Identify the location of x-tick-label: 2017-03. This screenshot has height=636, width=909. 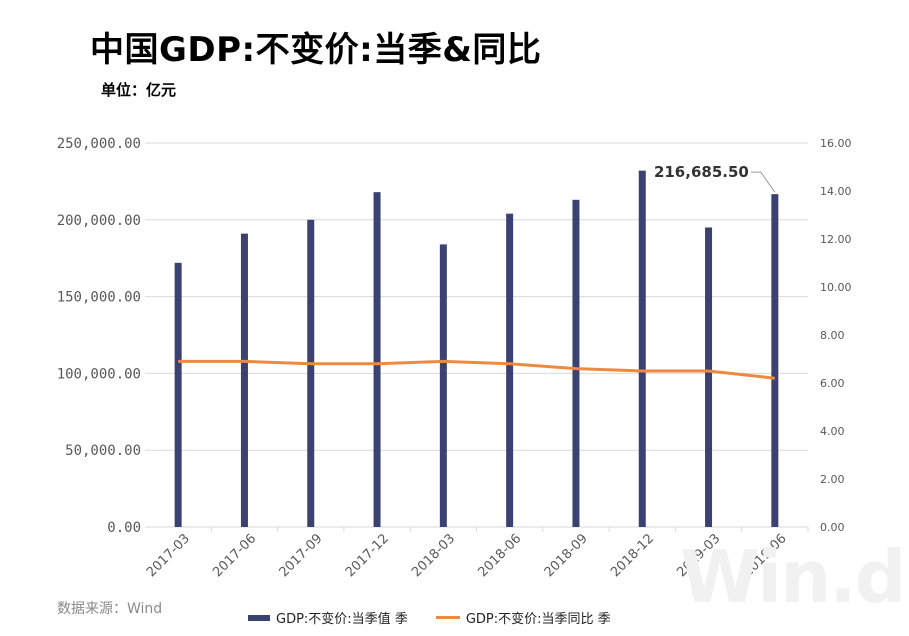
(168, 555).